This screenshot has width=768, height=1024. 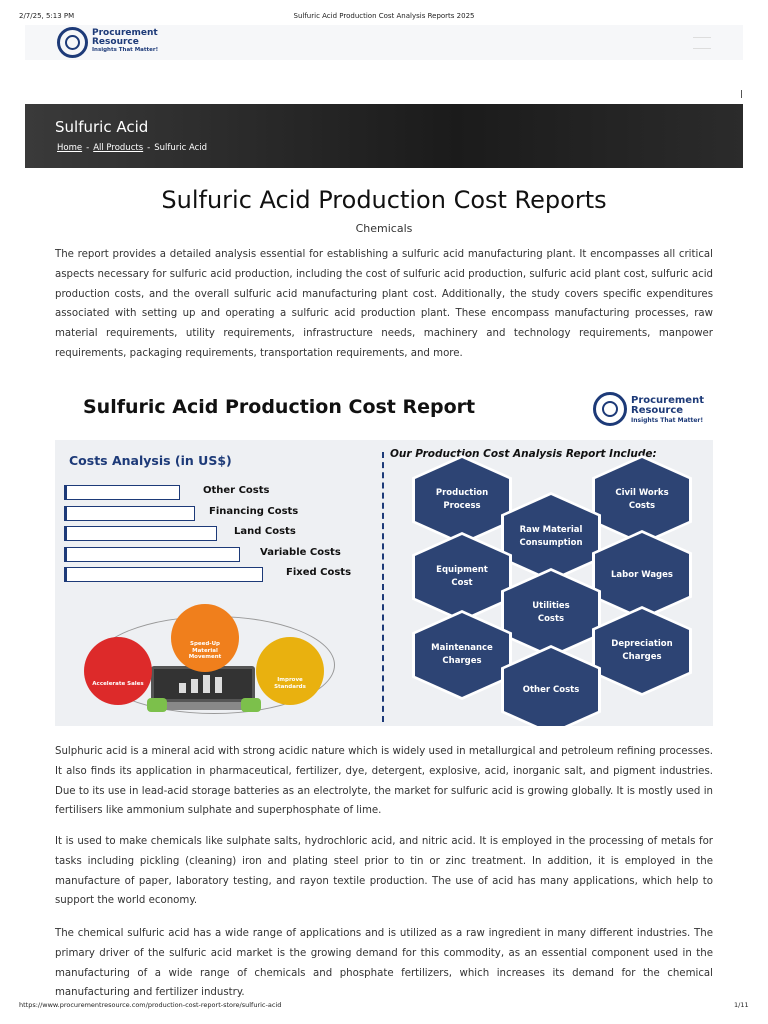 I want to click on cost-label: Variable Costs, so click(x=300, y=552).